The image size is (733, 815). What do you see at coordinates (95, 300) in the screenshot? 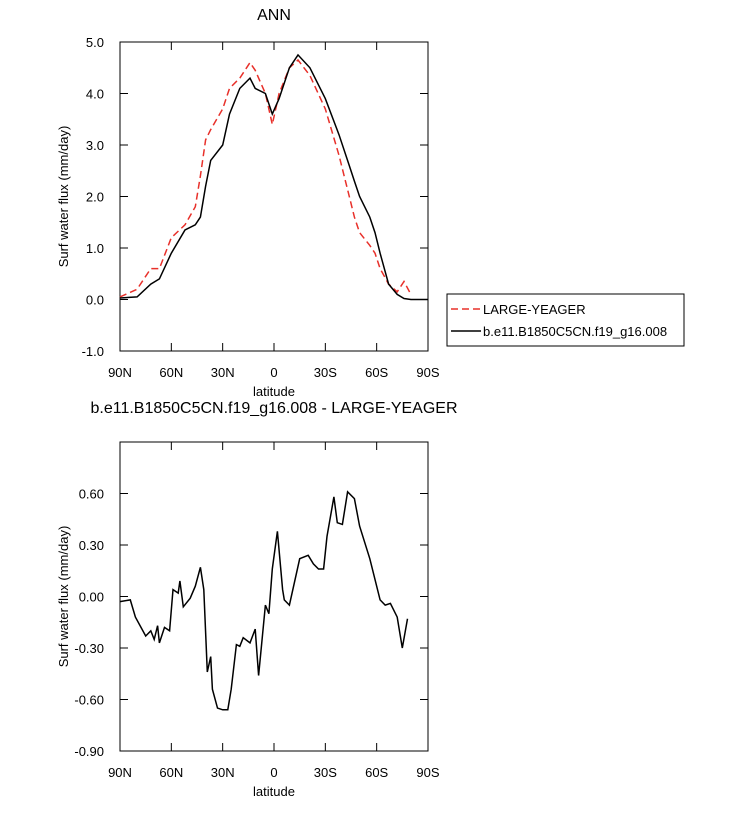
I see `y-tick-label: 0.0` at bounding box center [95, 300].